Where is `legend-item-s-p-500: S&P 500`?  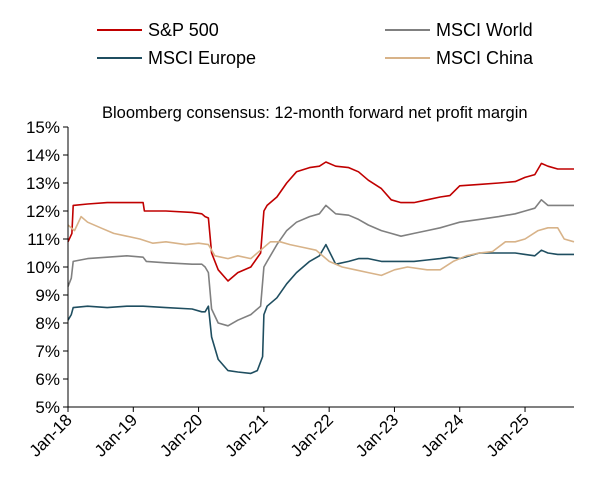
legend-item-s-p-500: S&P 500 is located at coordinates (158, 30).